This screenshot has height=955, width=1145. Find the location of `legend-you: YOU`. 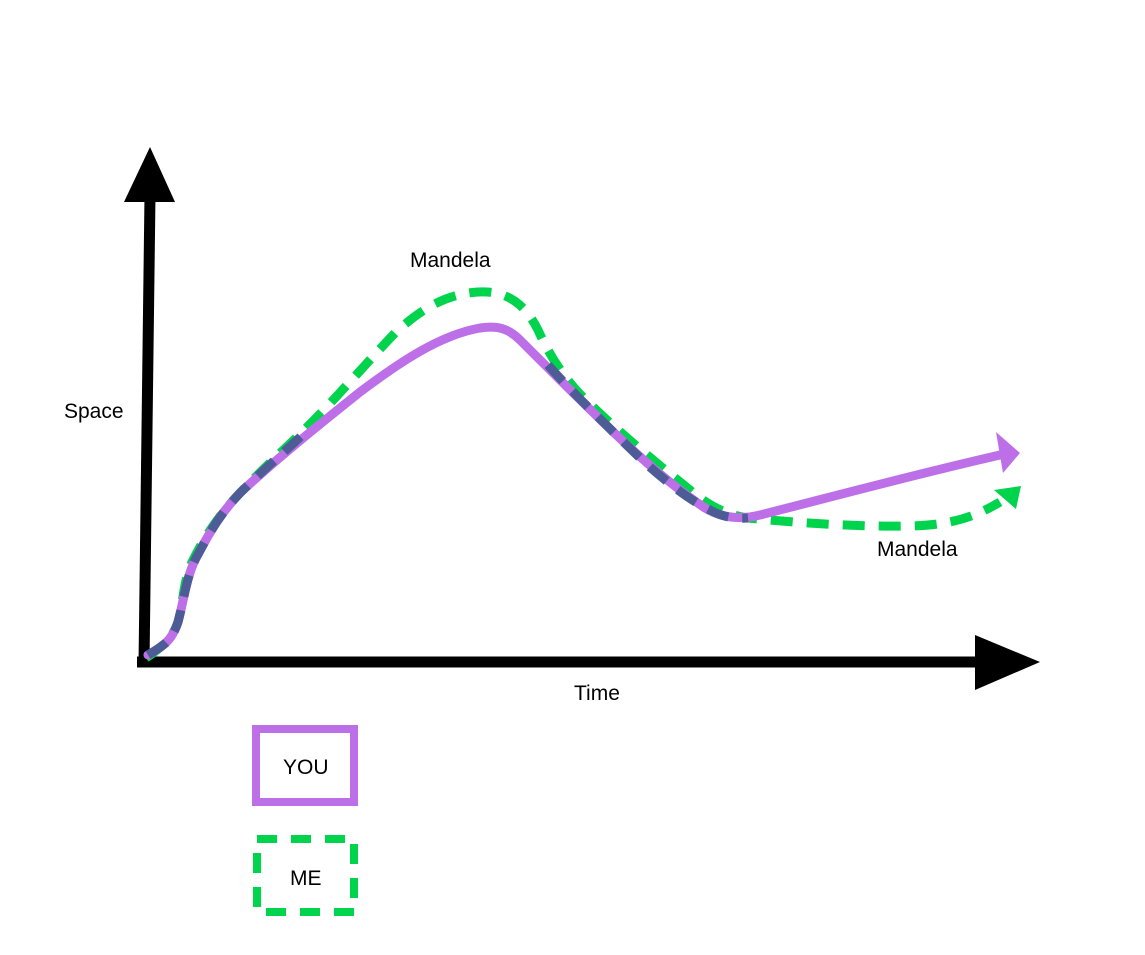

legend-you: YOU is located at coordinates (305, 765).